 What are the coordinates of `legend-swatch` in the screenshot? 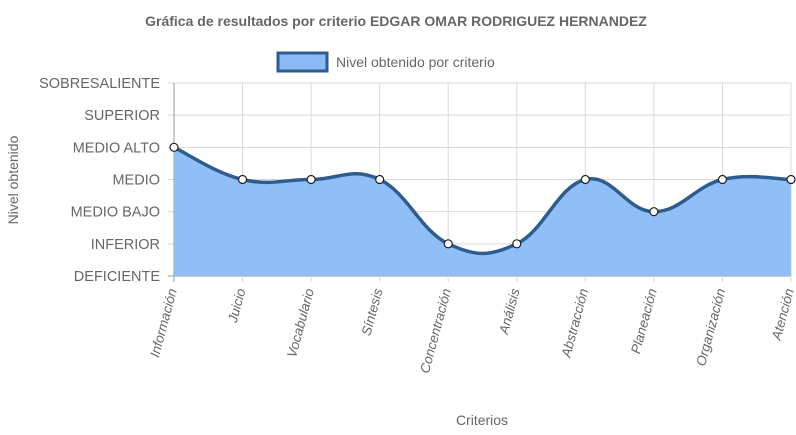 It's located at (302, 62).